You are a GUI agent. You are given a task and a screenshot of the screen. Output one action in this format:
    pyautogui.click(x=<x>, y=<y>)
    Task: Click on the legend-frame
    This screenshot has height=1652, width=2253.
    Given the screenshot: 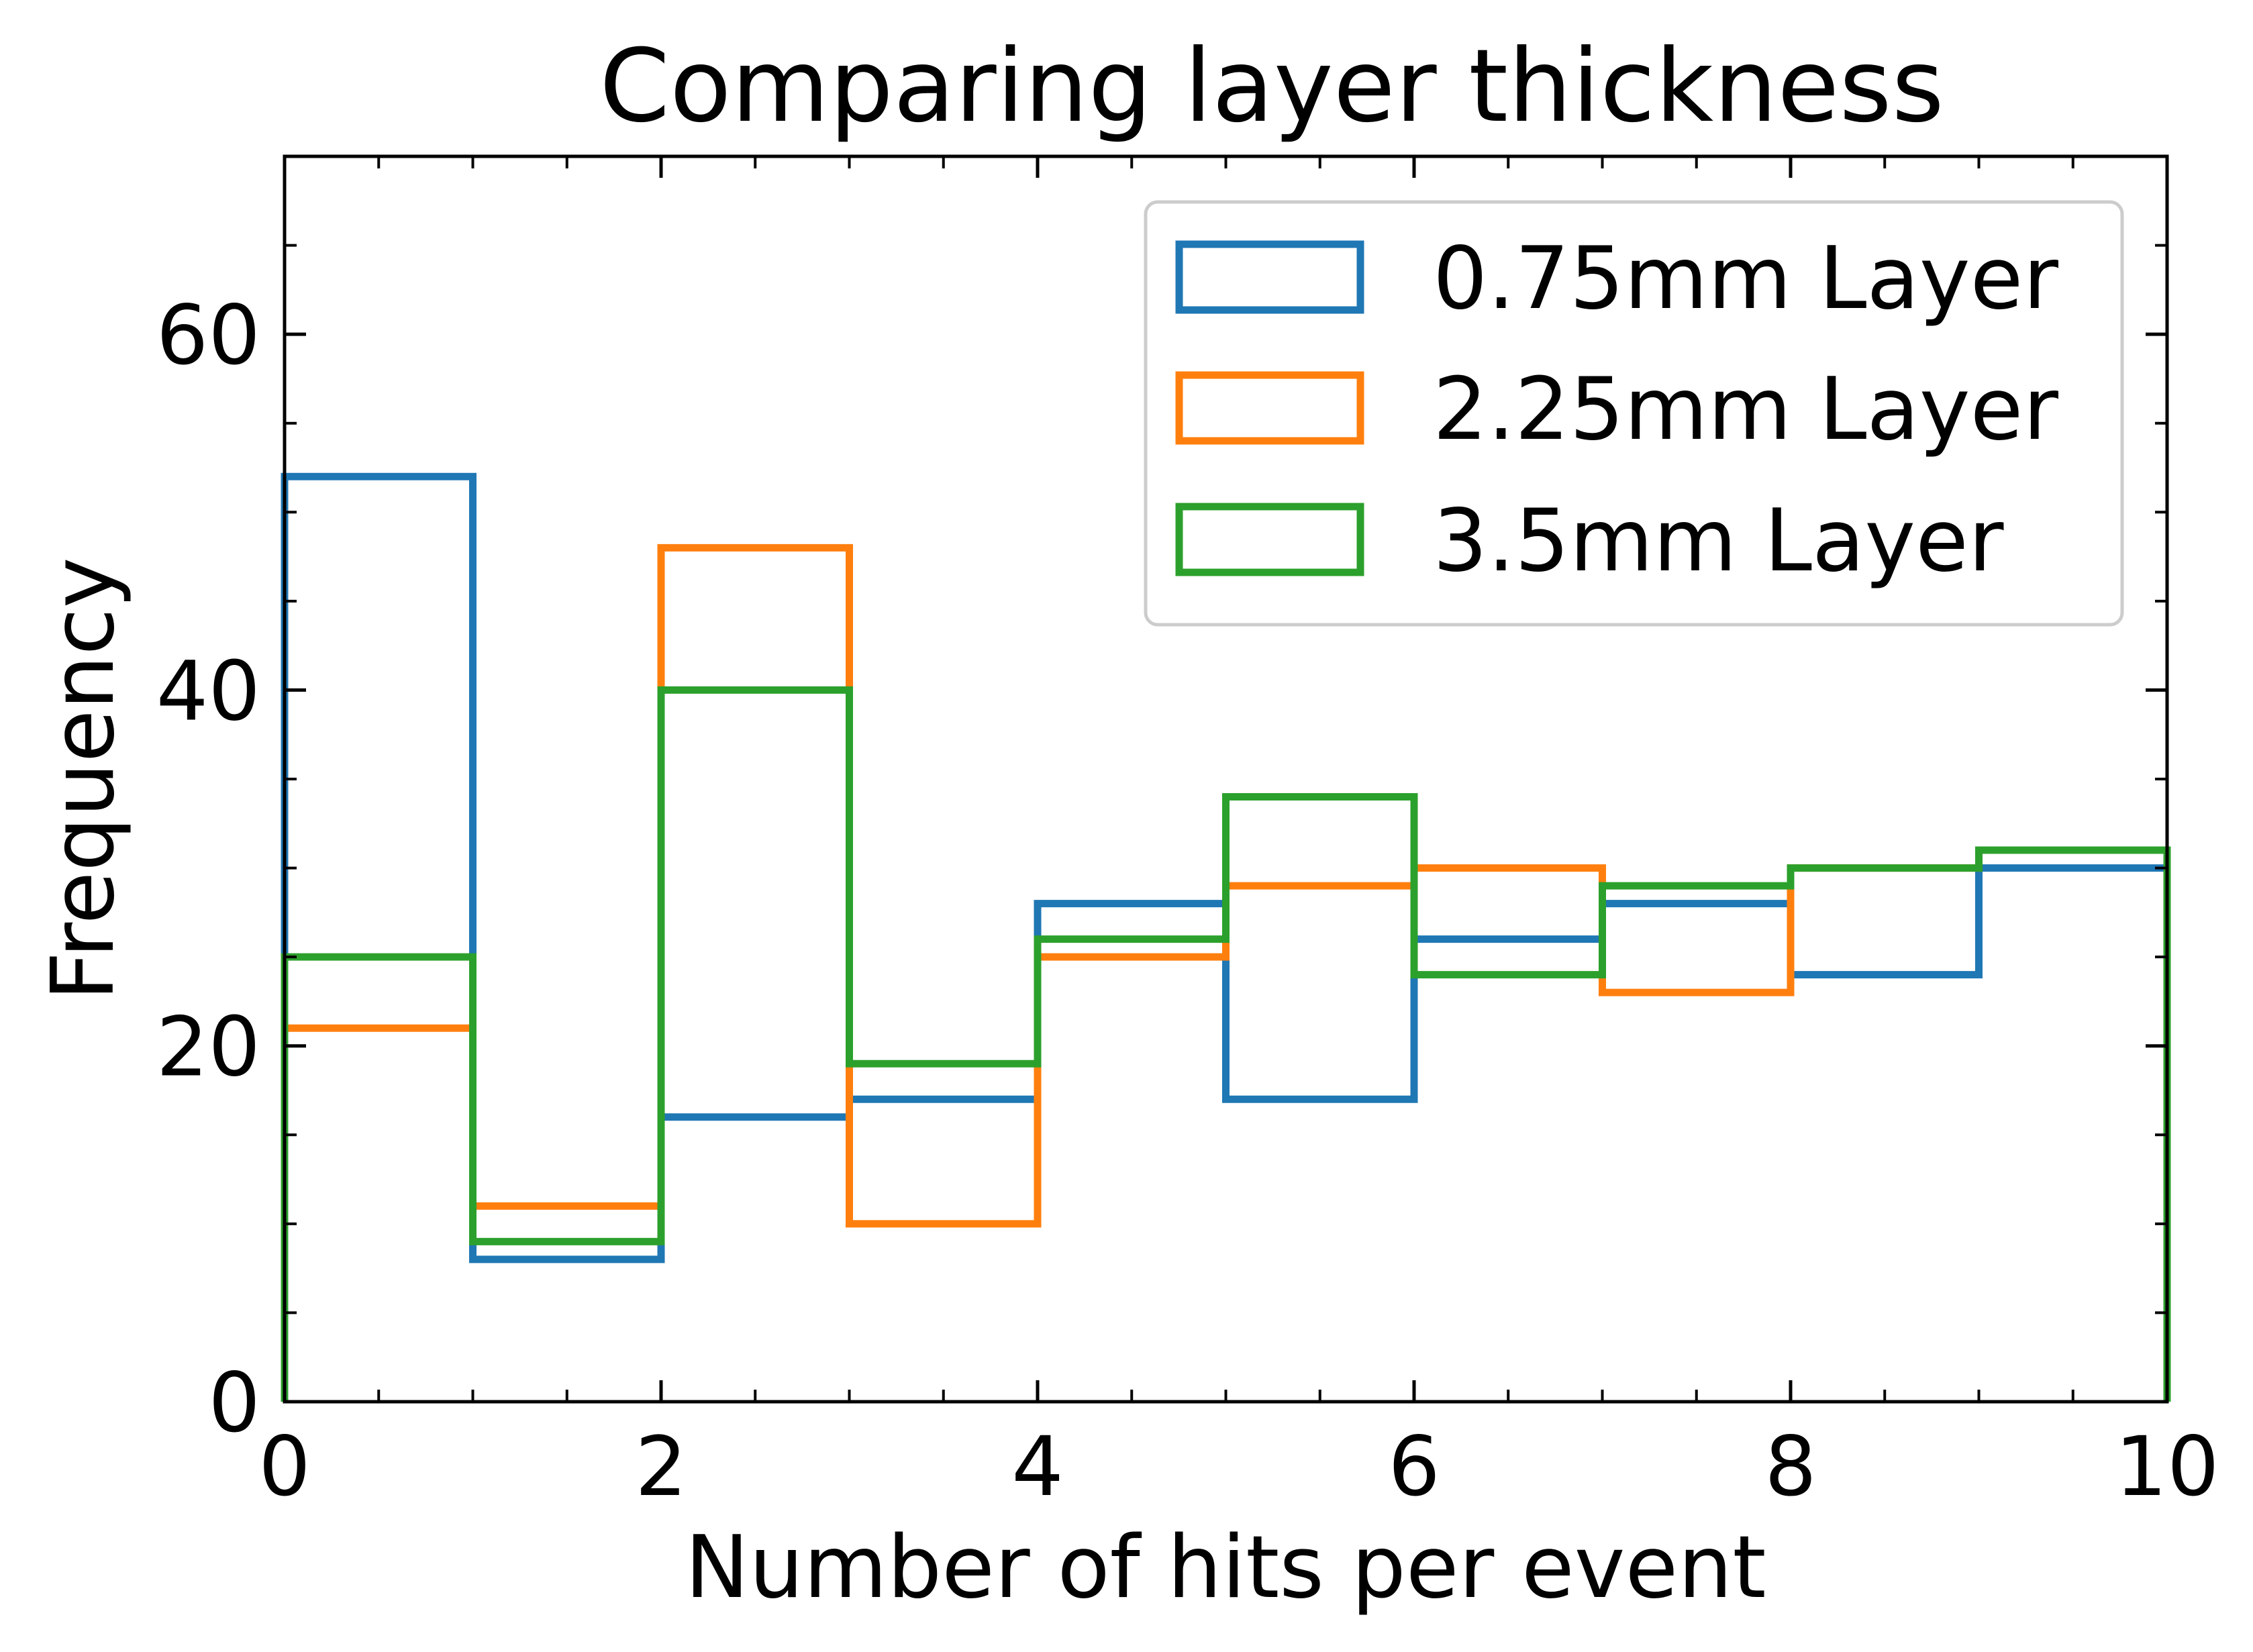 What is the action you would take?
    pyautogui.click(x=1634, y=413)
    